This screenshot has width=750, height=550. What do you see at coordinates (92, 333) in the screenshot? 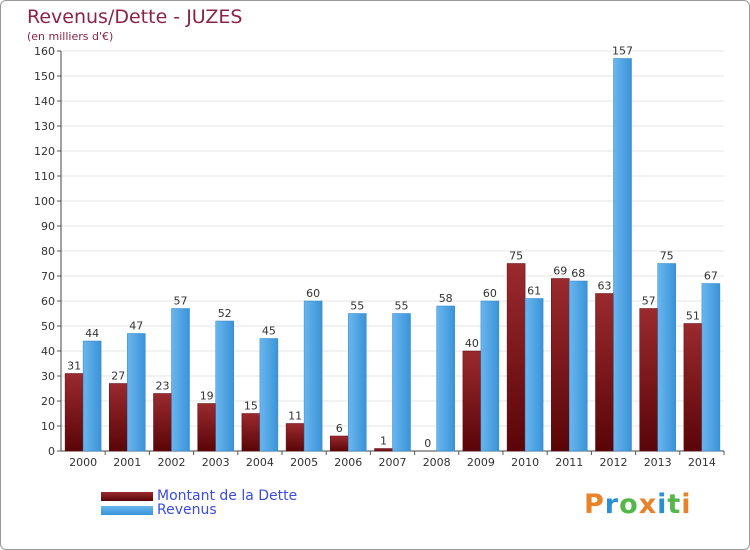
I see `data-label-revenue: 44` at bounding box center [92, 333].